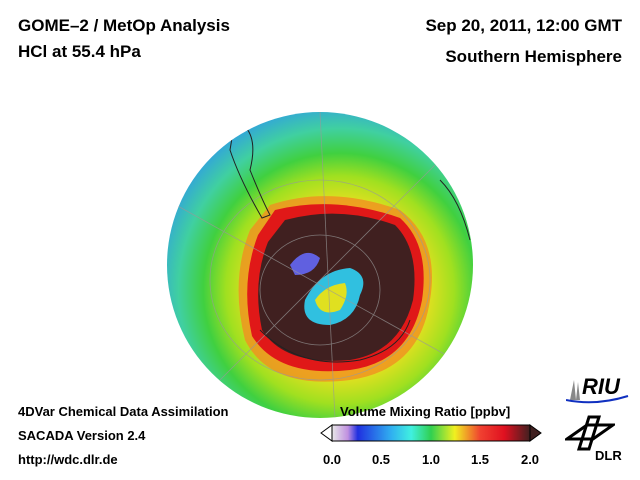  Describe the element at coordinates (431, 459) in the screenshot. I see `colorbar-tick: 1.0` at that location.